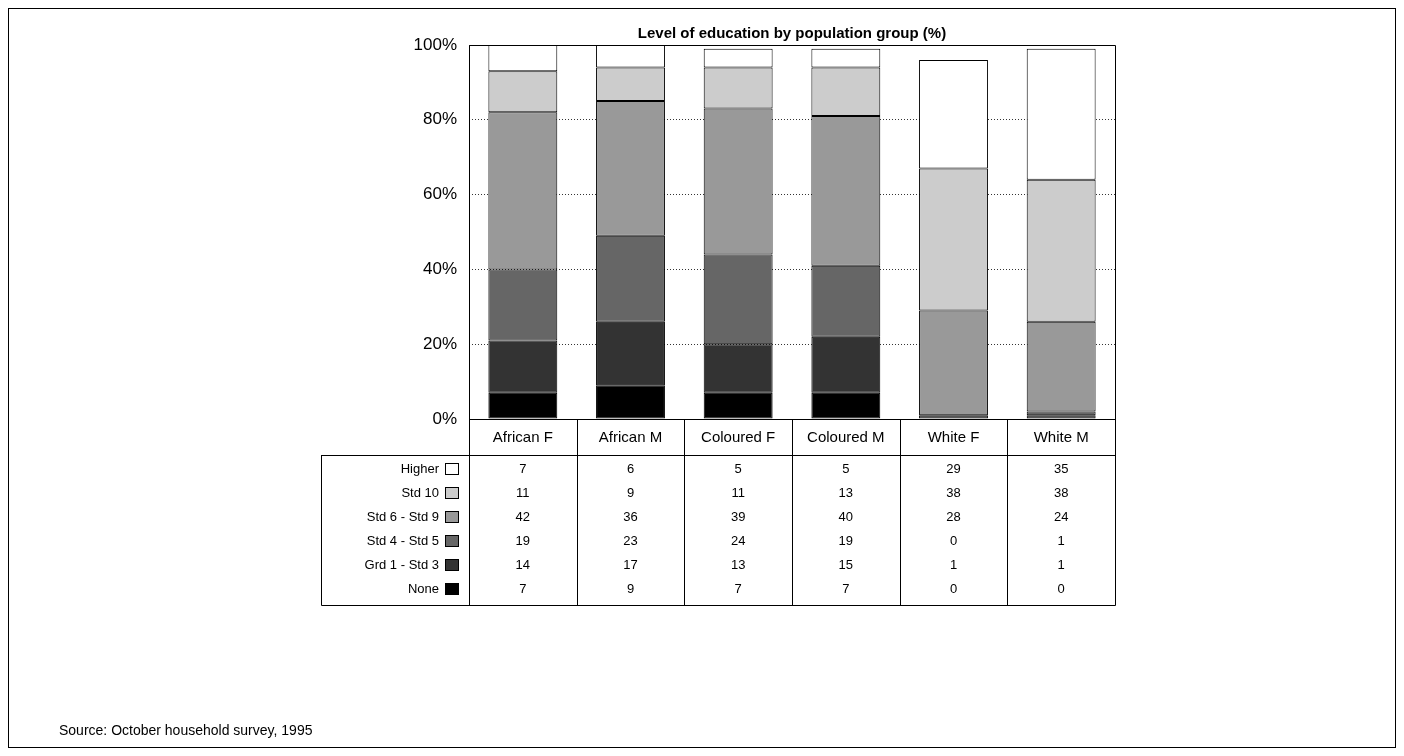  Describe the element at coordinates (630, 564) in the screenshot. I see `data-label: 17` at that location.